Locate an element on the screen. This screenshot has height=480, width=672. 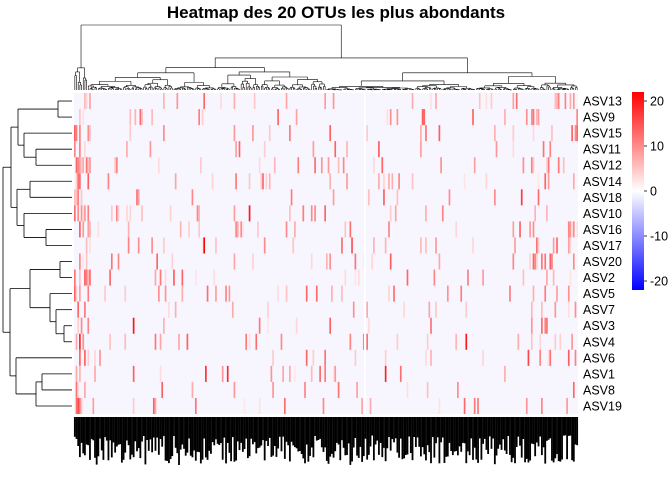
column-dendrogram is located at coordinates (326, 57).